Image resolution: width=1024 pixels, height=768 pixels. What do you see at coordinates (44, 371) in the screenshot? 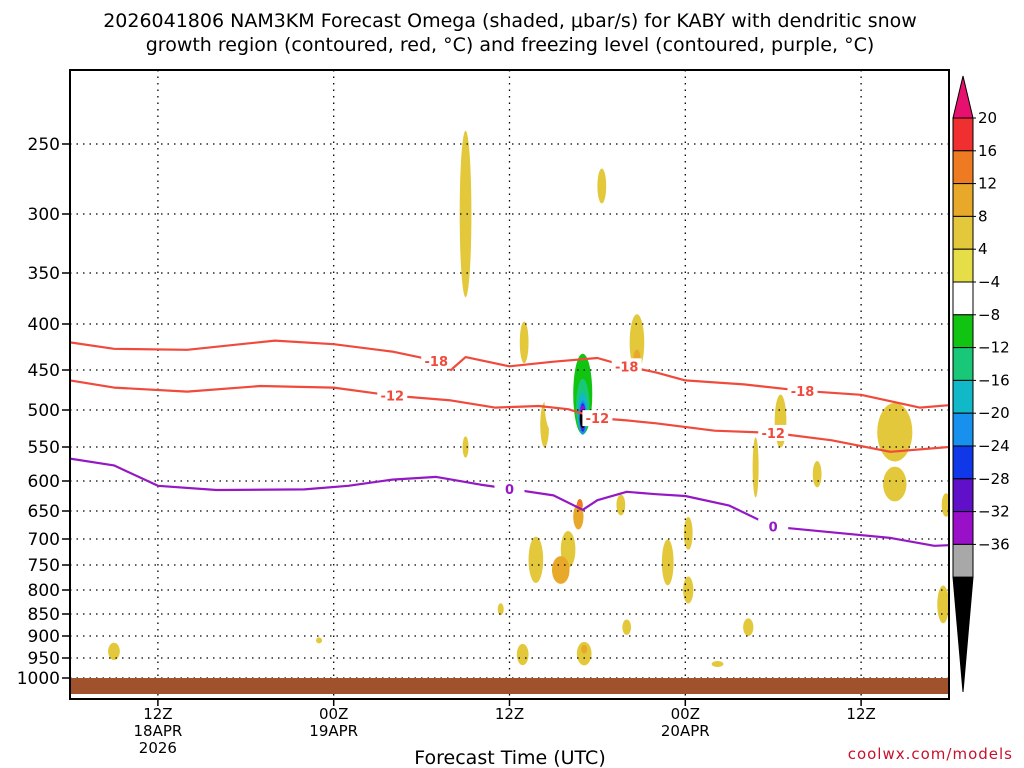
I see `y-tick-label: 450` at bounding box center [44, 371].